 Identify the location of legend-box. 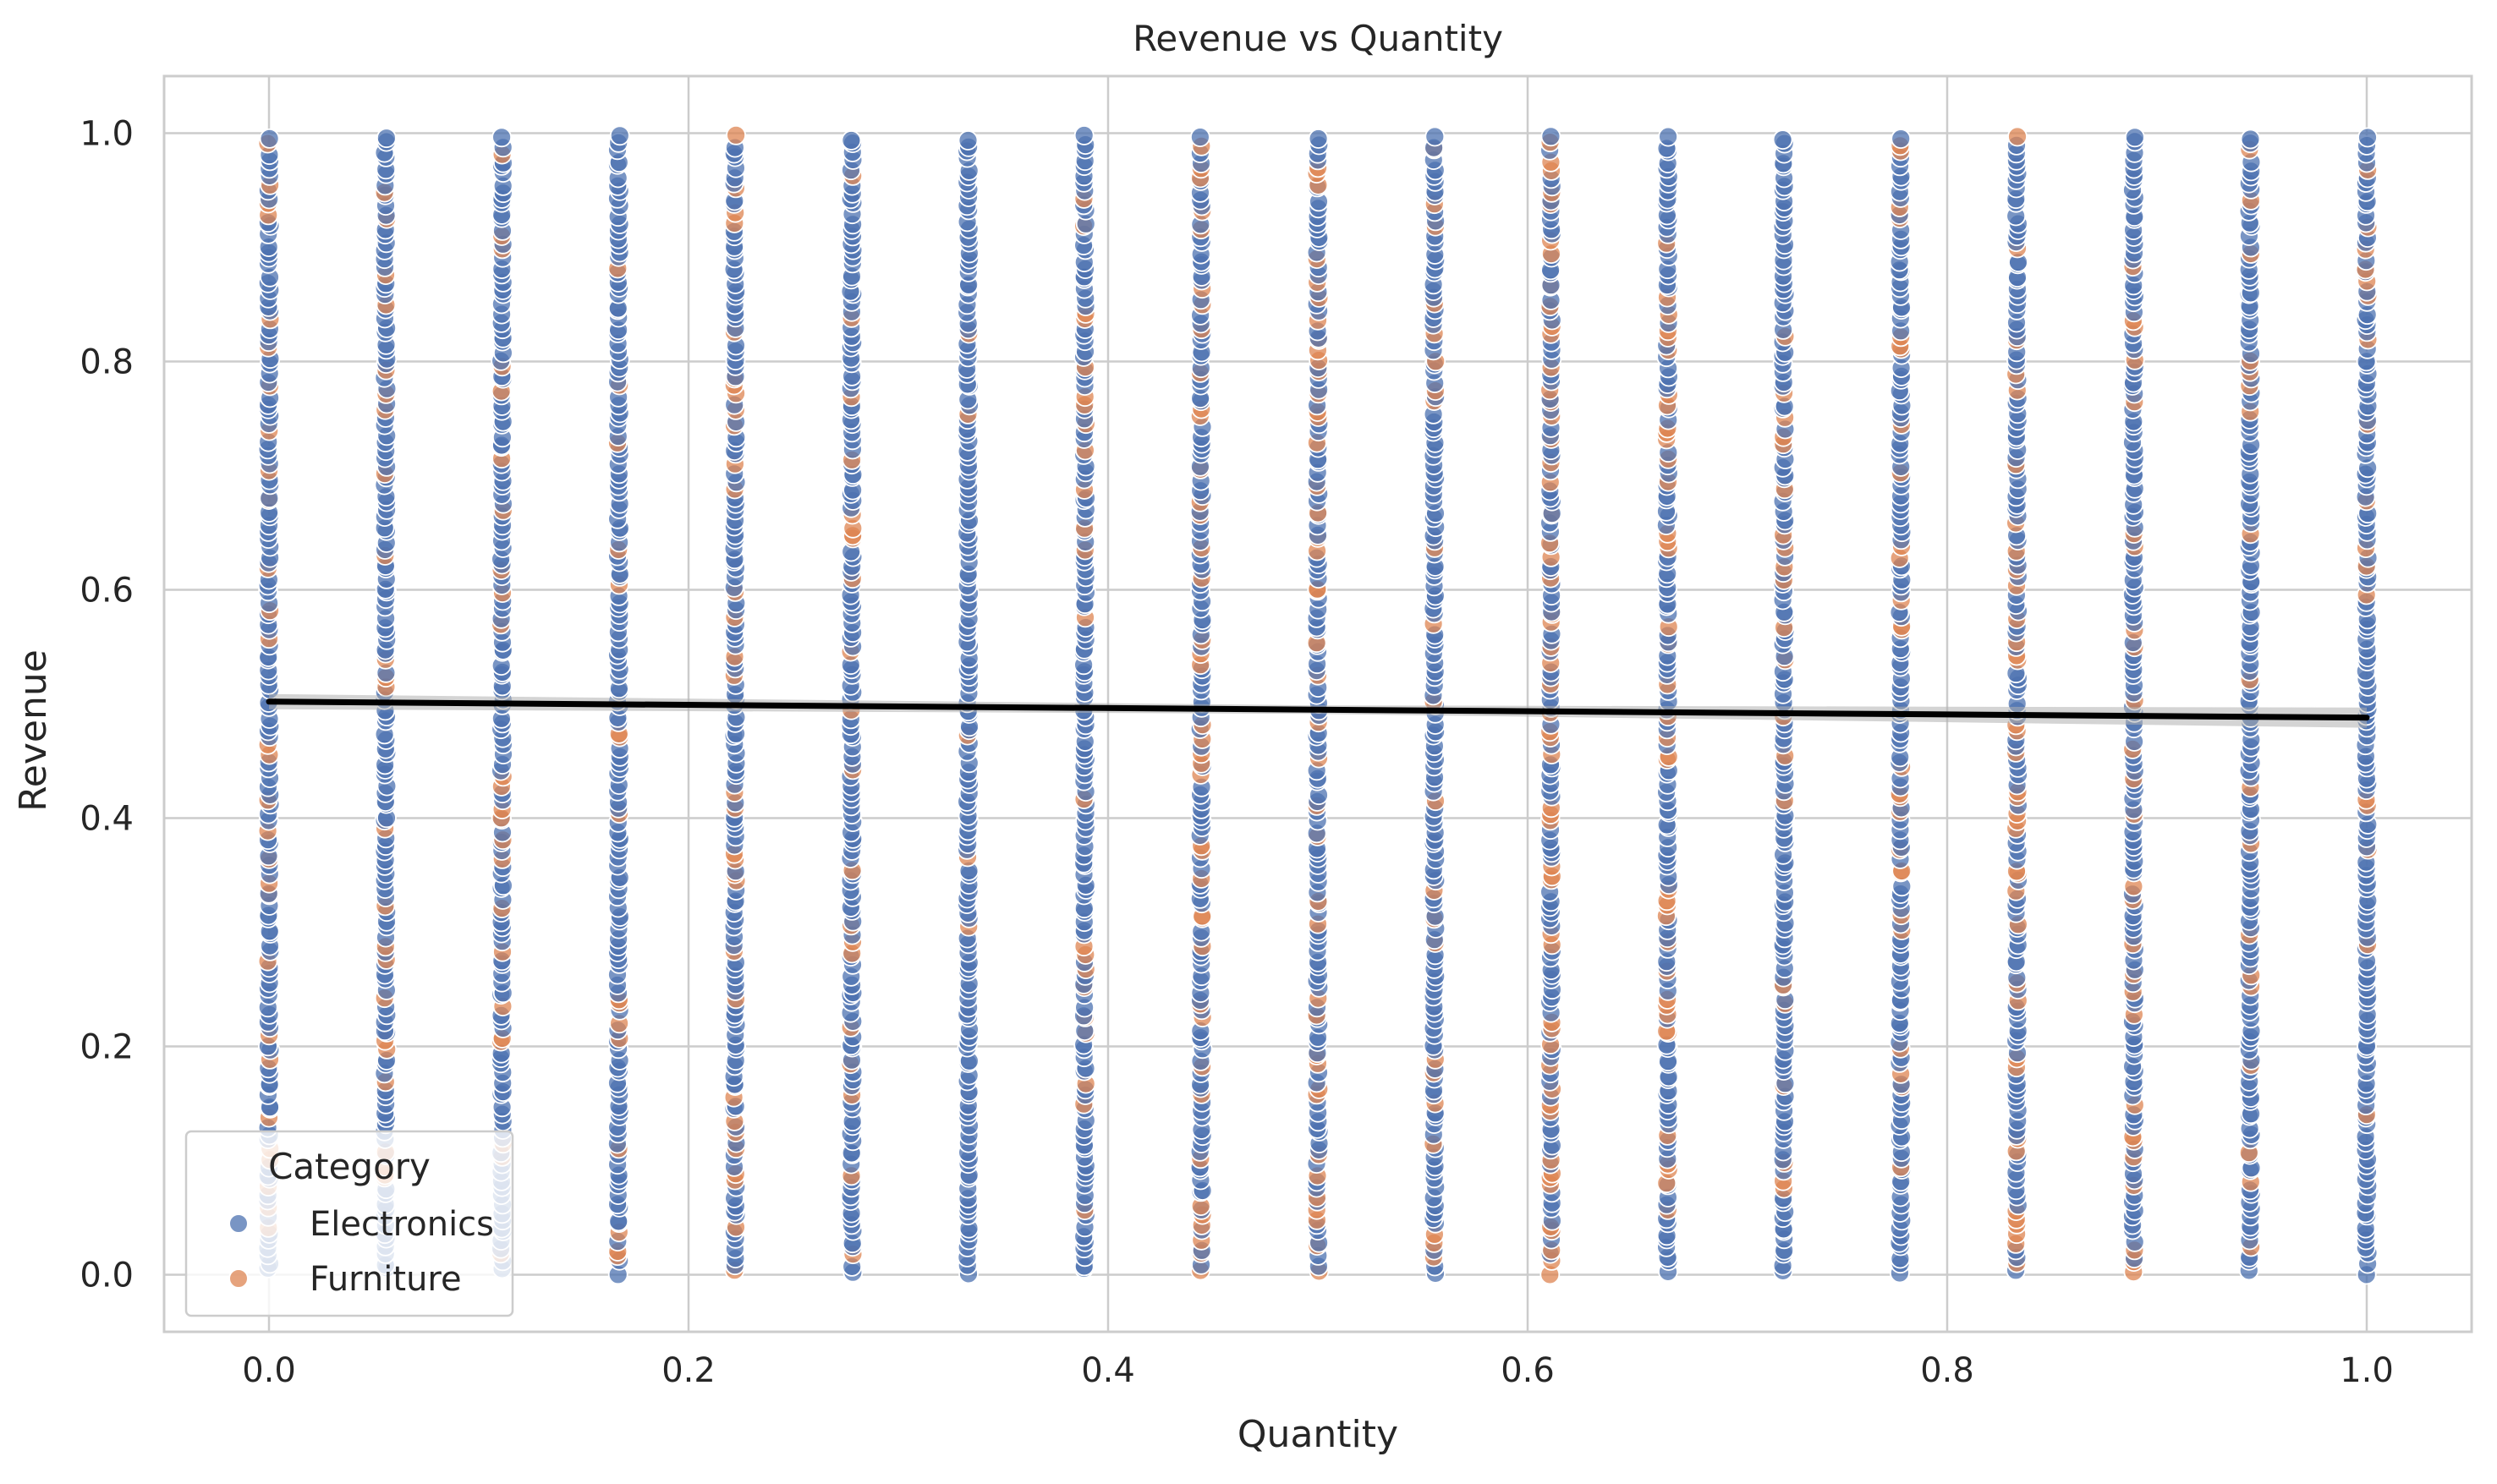
(349, 1223).